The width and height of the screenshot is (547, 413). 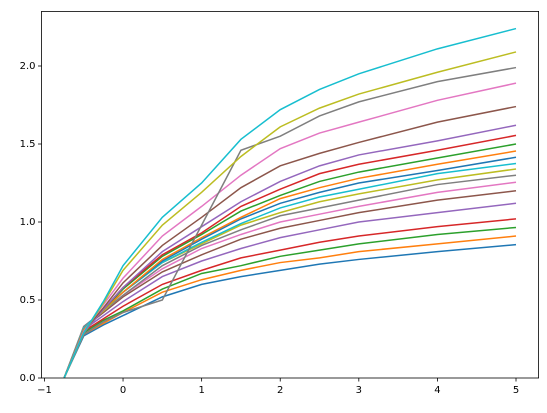 I want to click on x-tick-label: 5, so click(x=516, y=390).